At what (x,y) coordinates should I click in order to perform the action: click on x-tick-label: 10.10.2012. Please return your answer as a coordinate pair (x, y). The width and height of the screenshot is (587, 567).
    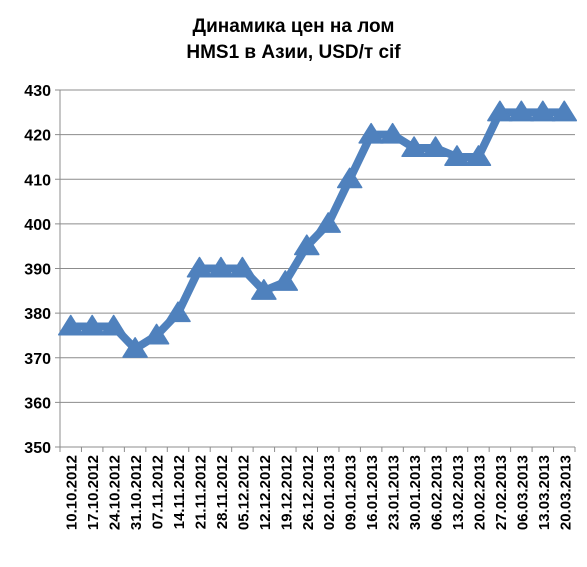
    Looking at the image, I should click on (72, 492).